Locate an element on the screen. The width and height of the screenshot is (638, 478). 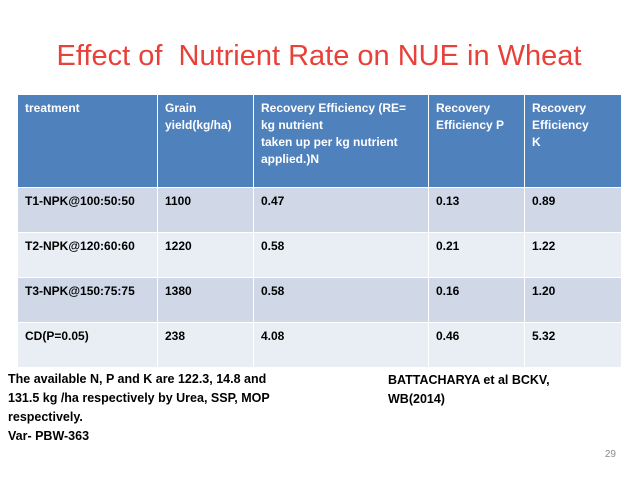
header-line: Recovery Efficiency (RE= is located at coordinates (334, 108).